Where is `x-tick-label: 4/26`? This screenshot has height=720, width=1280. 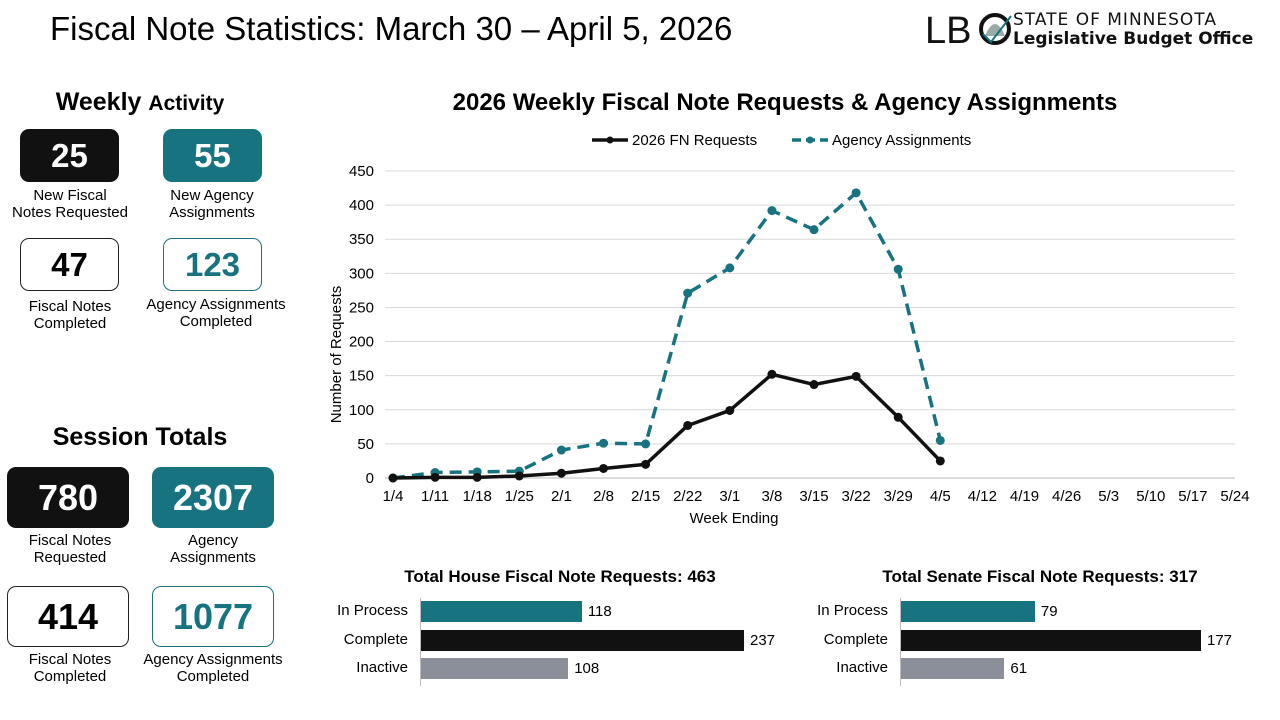 x-tick-label: 4/26 is located at coordinates (1066, 496).